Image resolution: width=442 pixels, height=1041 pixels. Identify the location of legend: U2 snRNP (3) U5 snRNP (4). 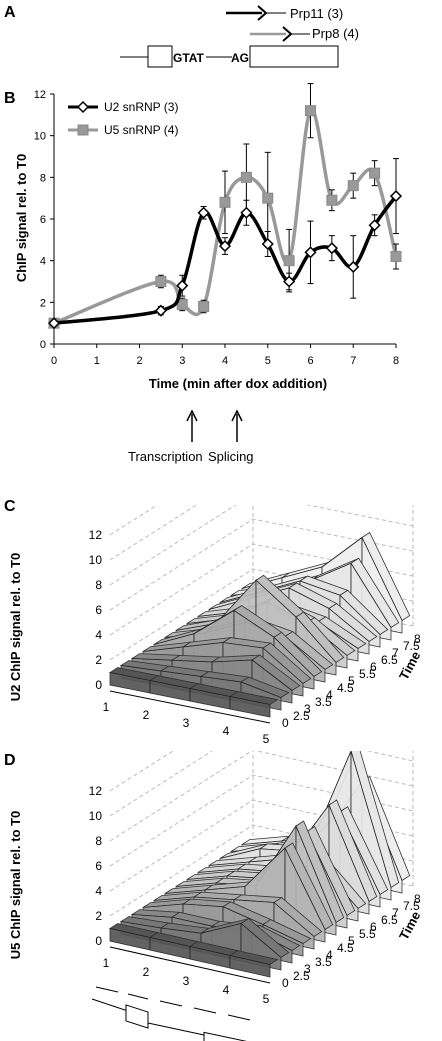
(123, 118).